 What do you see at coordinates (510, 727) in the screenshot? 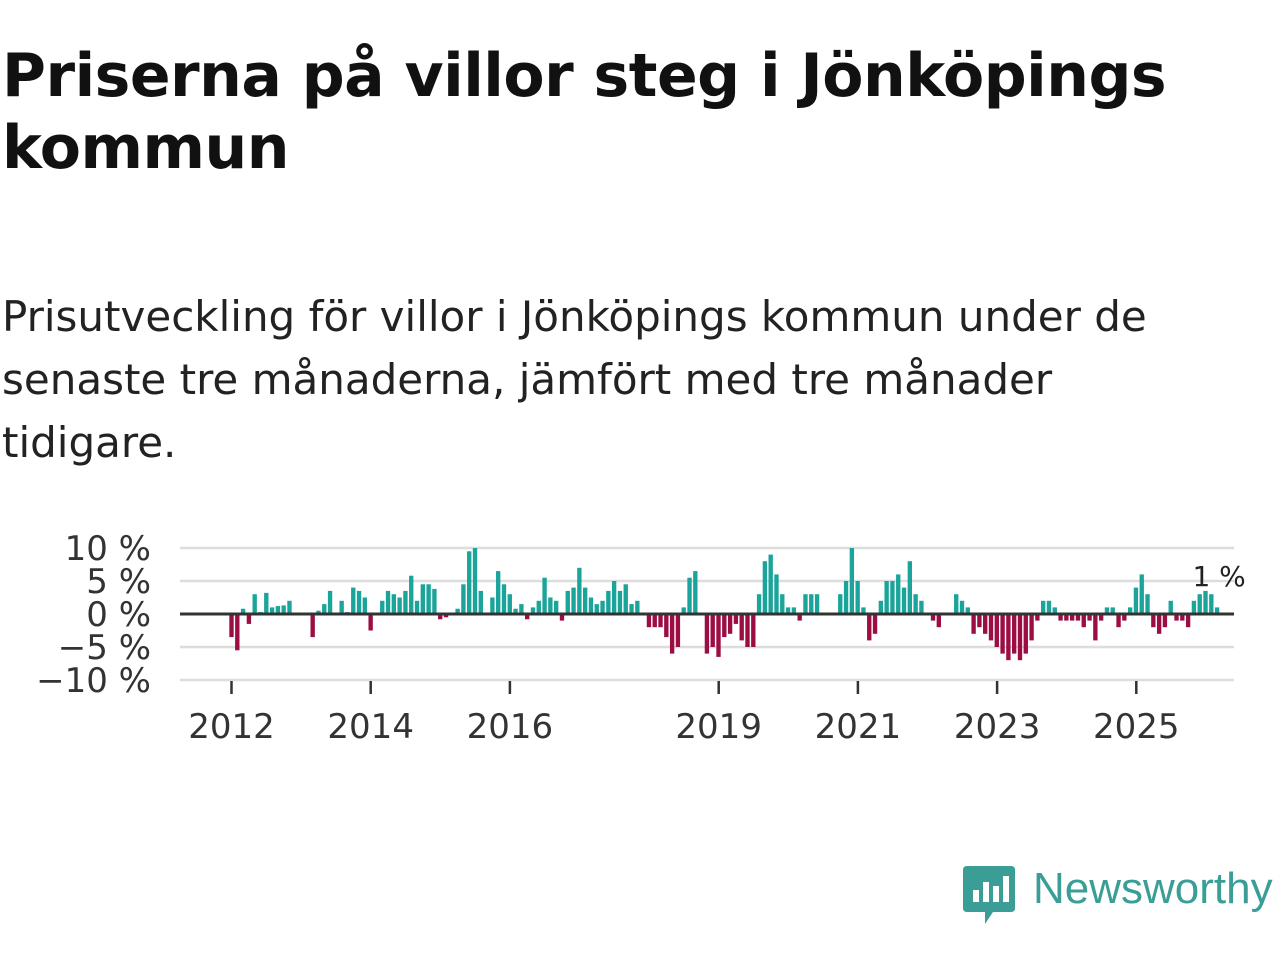
I see `x-tick-label: 2016` at bounding box center [510, 727].